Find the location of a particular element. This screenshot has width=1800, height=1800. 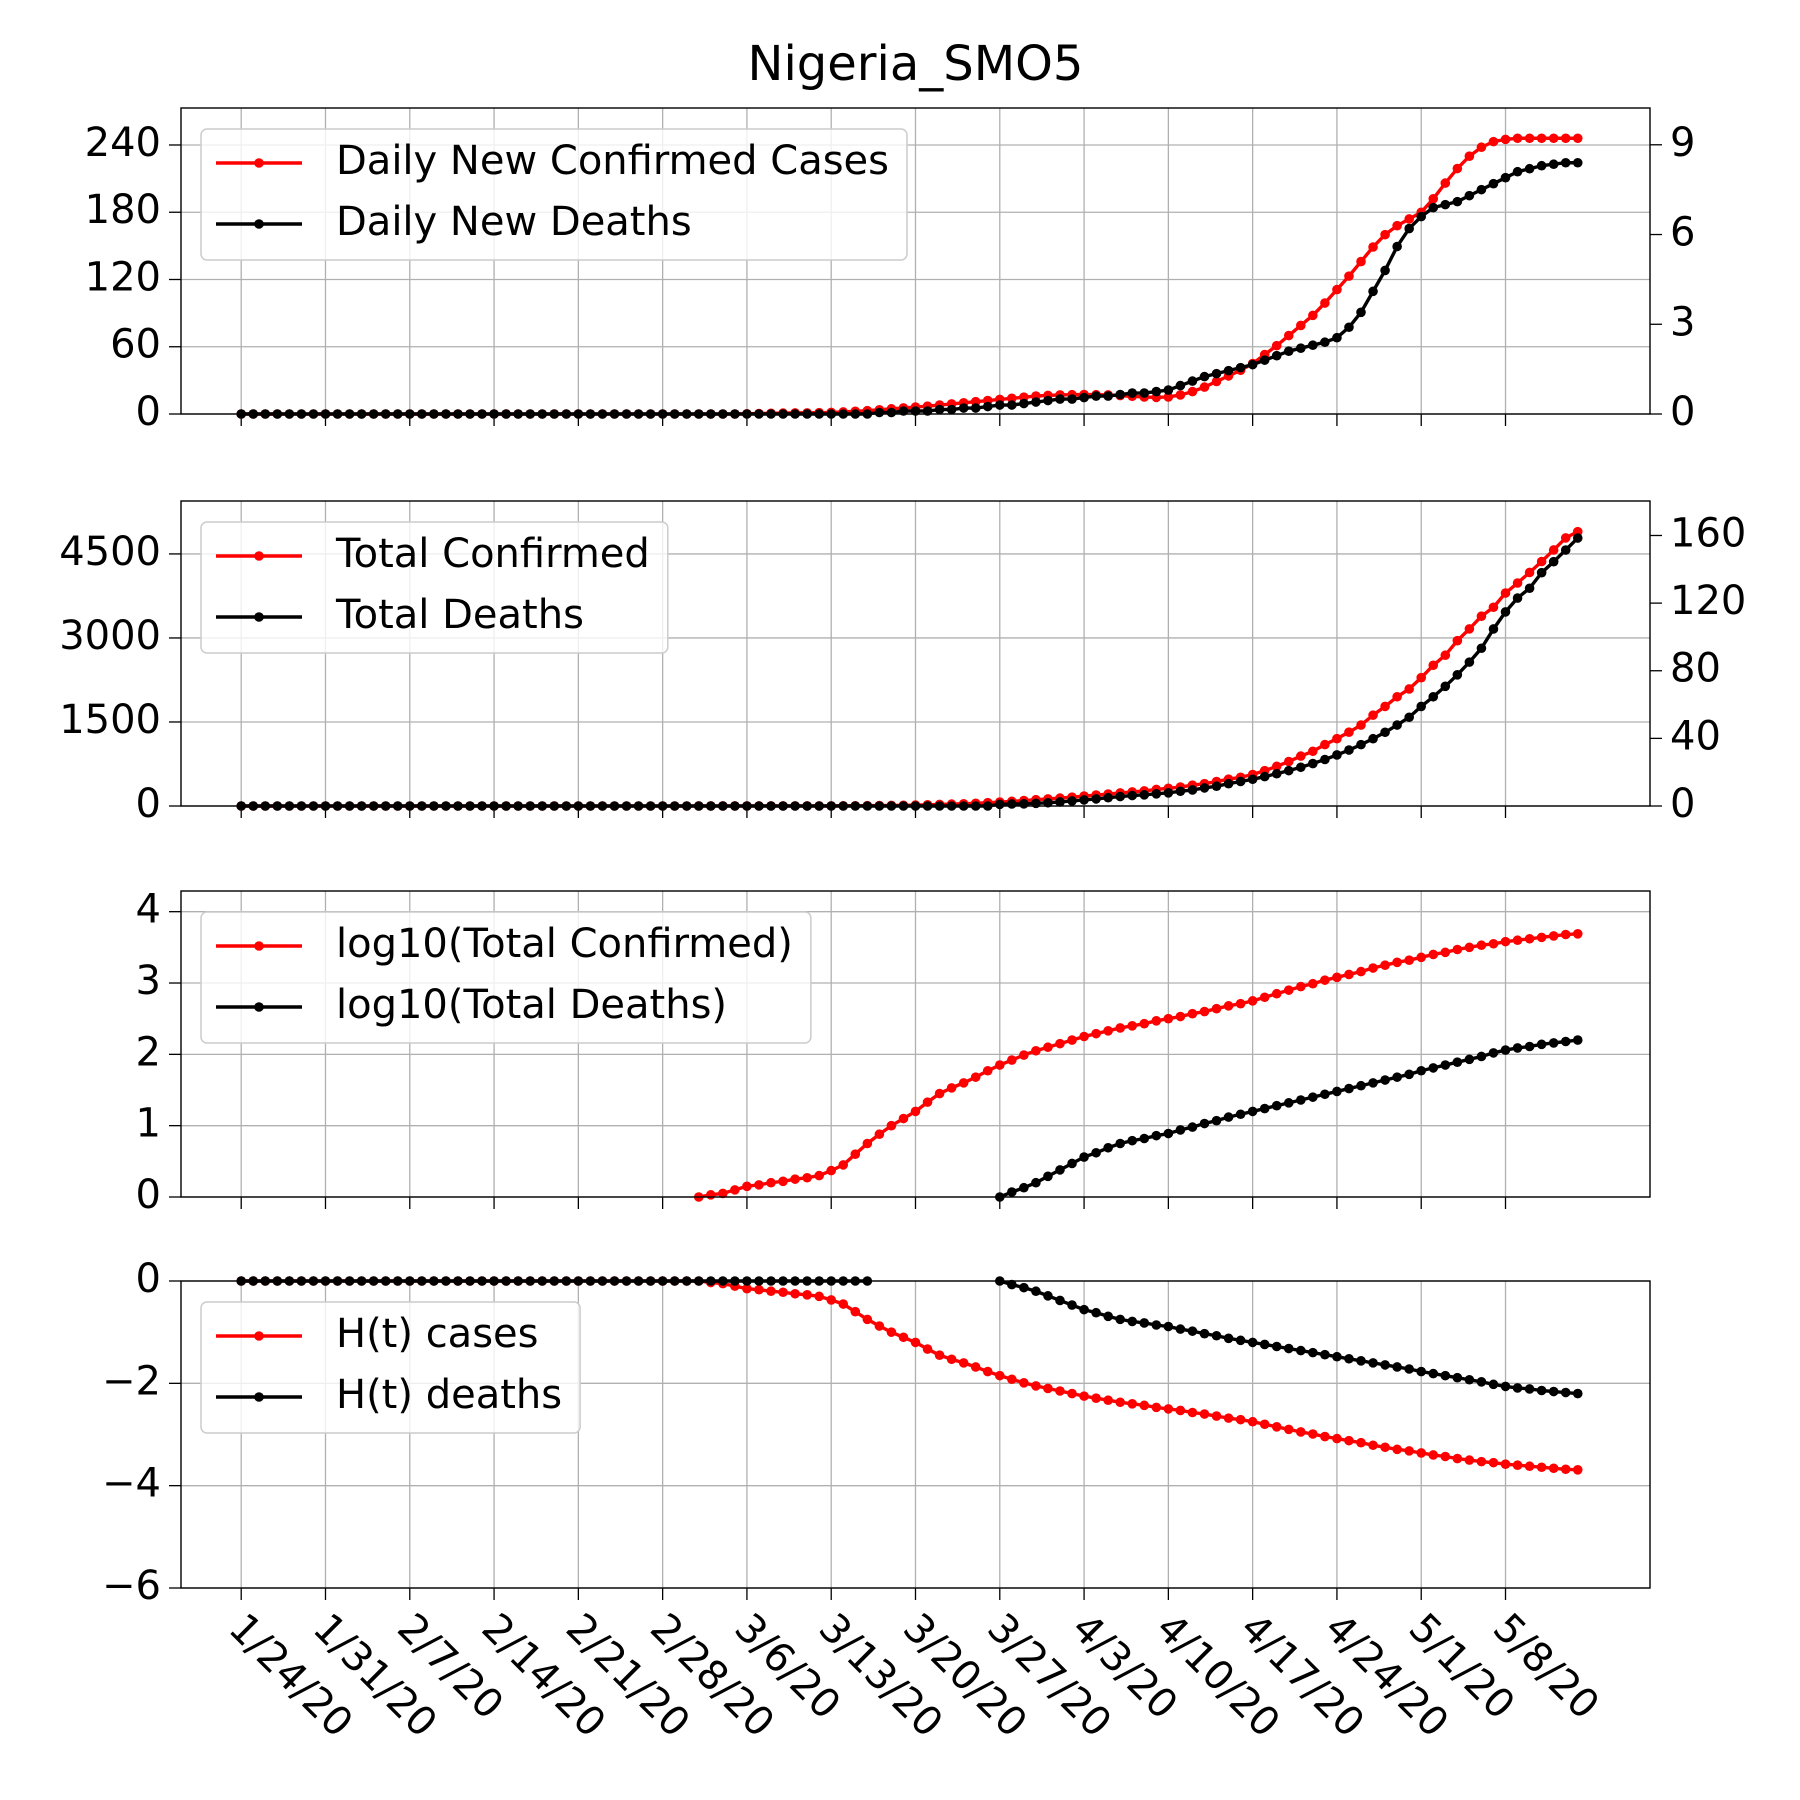

y-tick-label: 0 is located at coordinates (148, 804).